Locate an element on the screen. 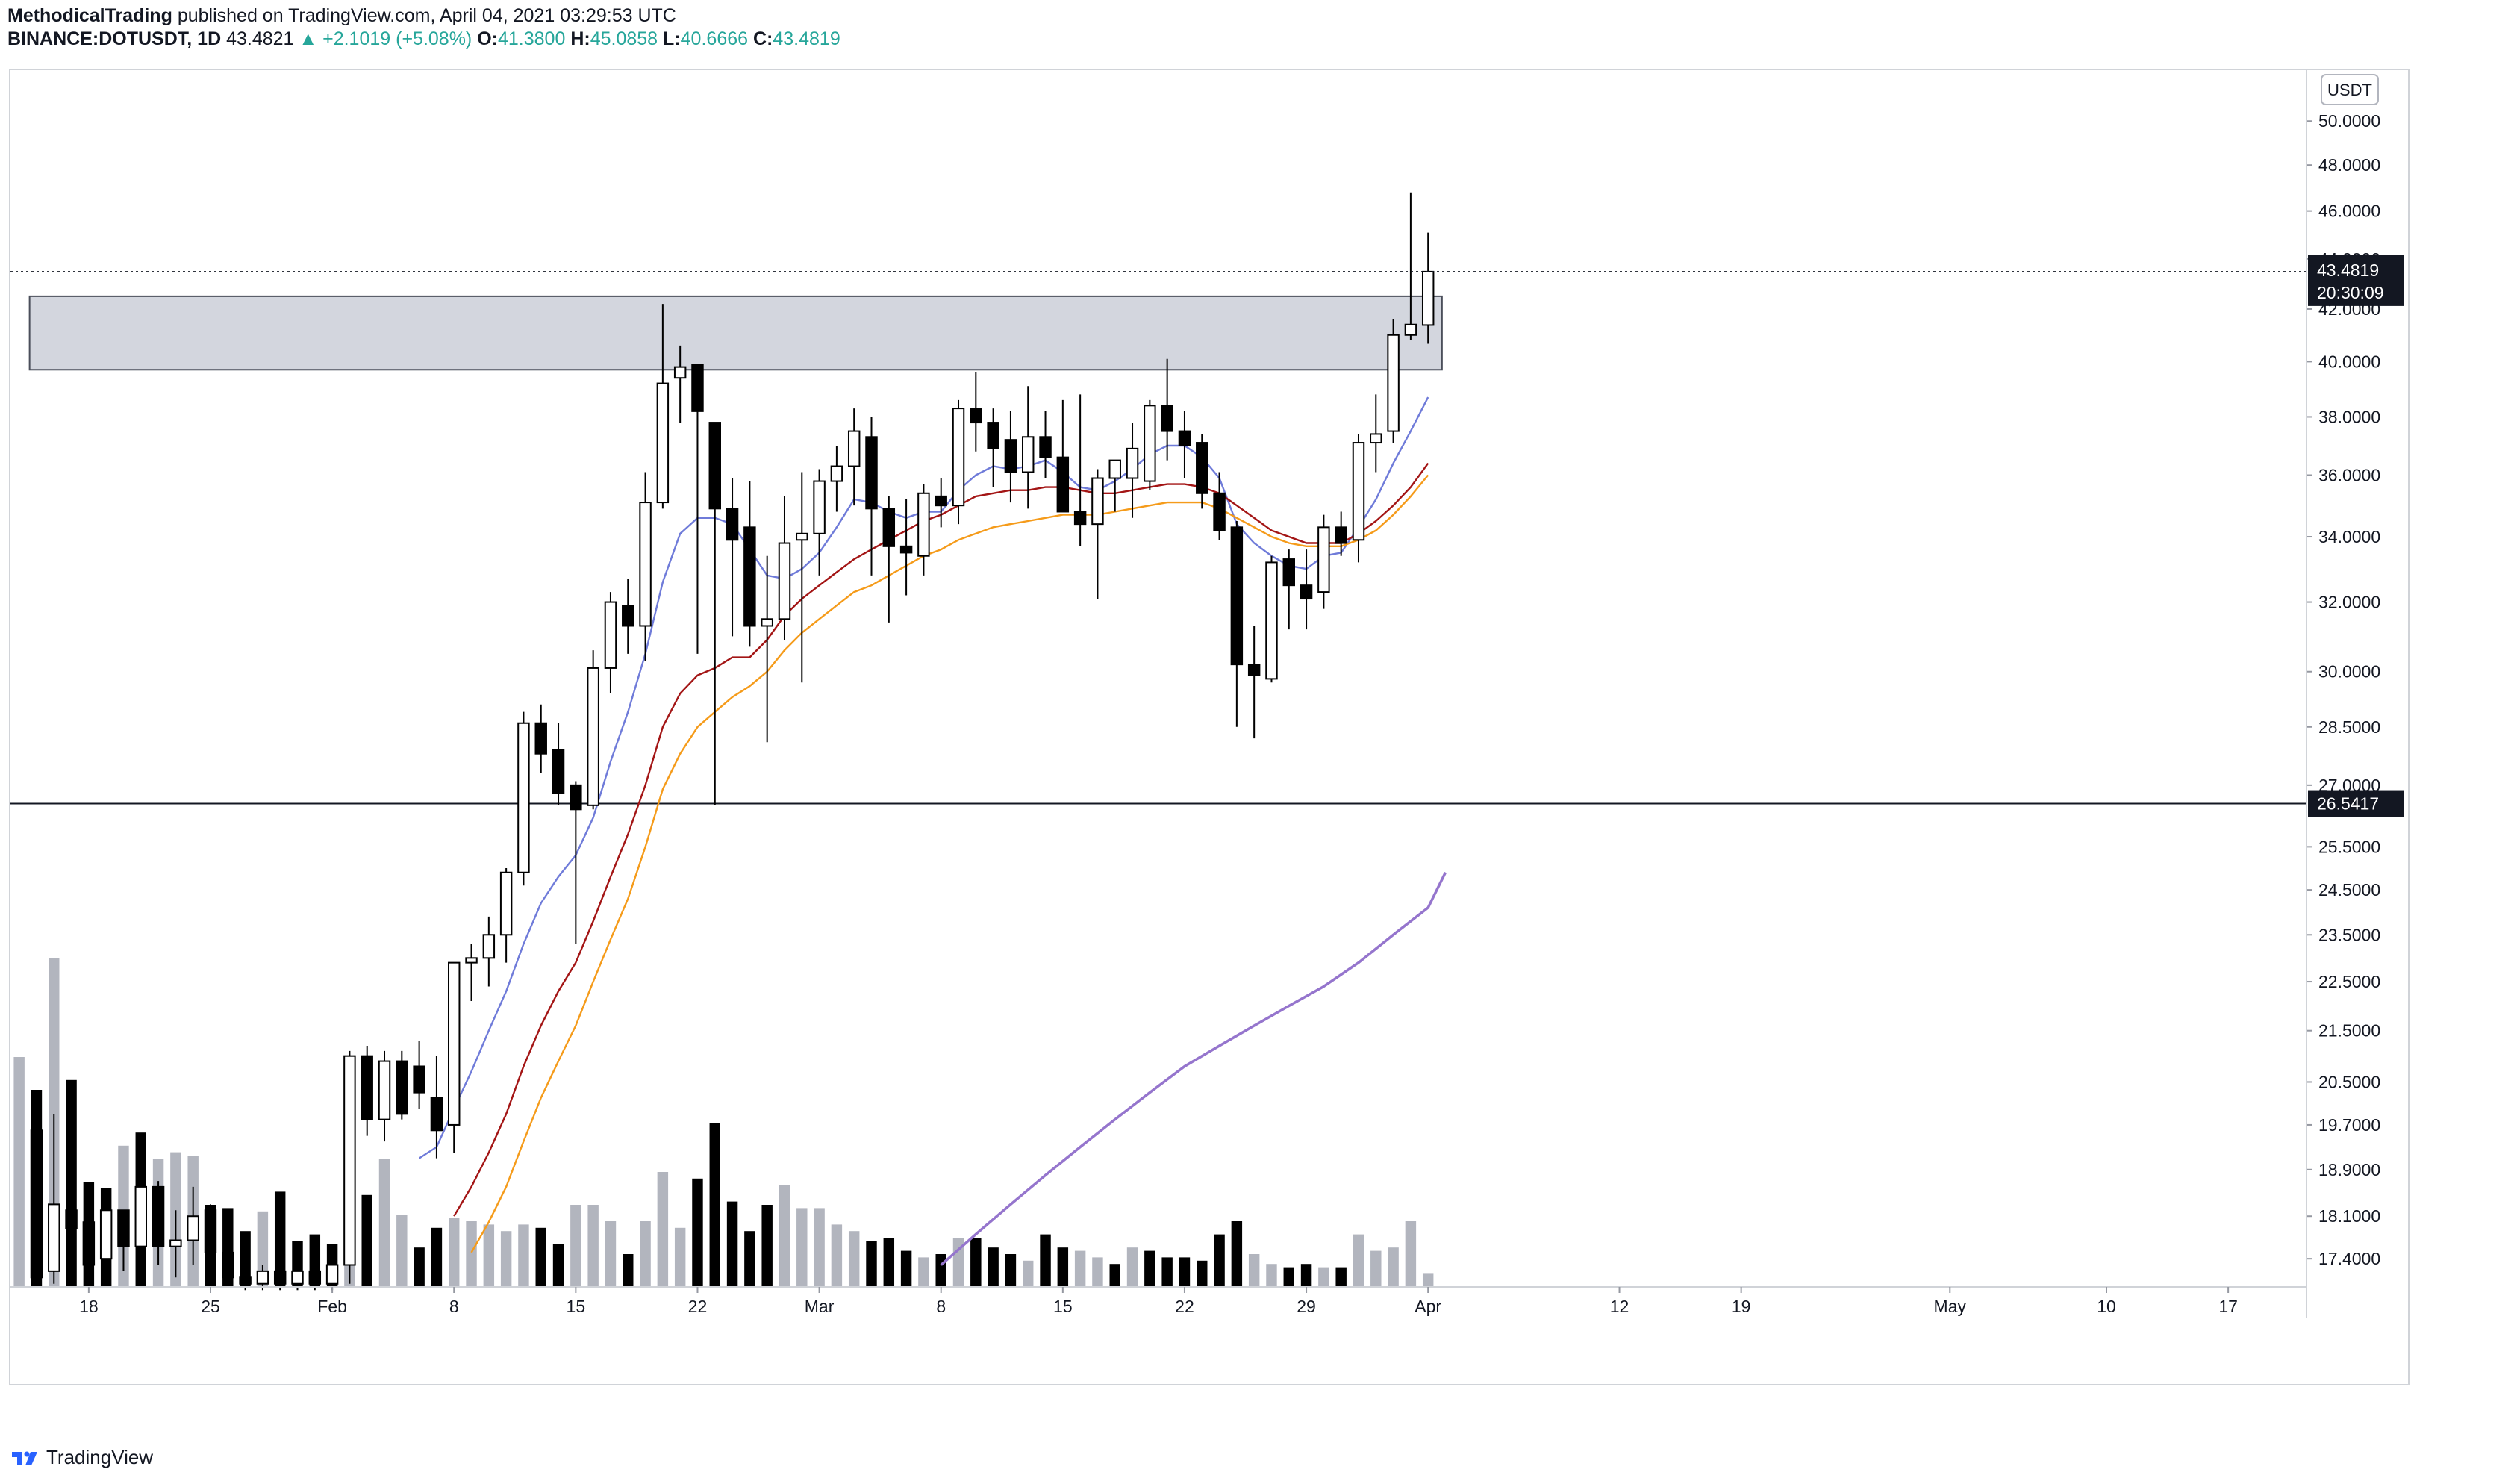 Image resolution: width=2517 pixels, height=1484 pixels. price-tick-label: 38.0000 is located at coordinates (2349, 416).